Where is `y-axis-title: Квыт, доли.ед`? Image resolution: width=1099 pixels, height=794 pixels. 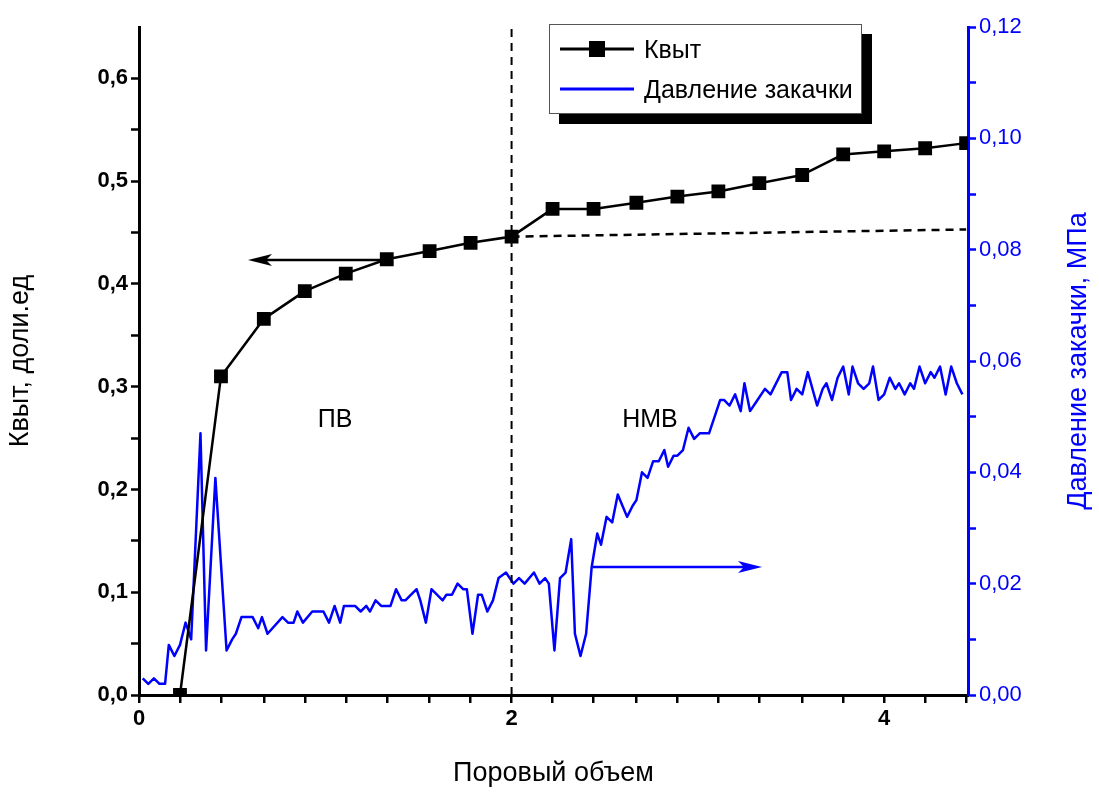
y-axis-title: Квыт, доли.ед is located at coordinates (18, 361).